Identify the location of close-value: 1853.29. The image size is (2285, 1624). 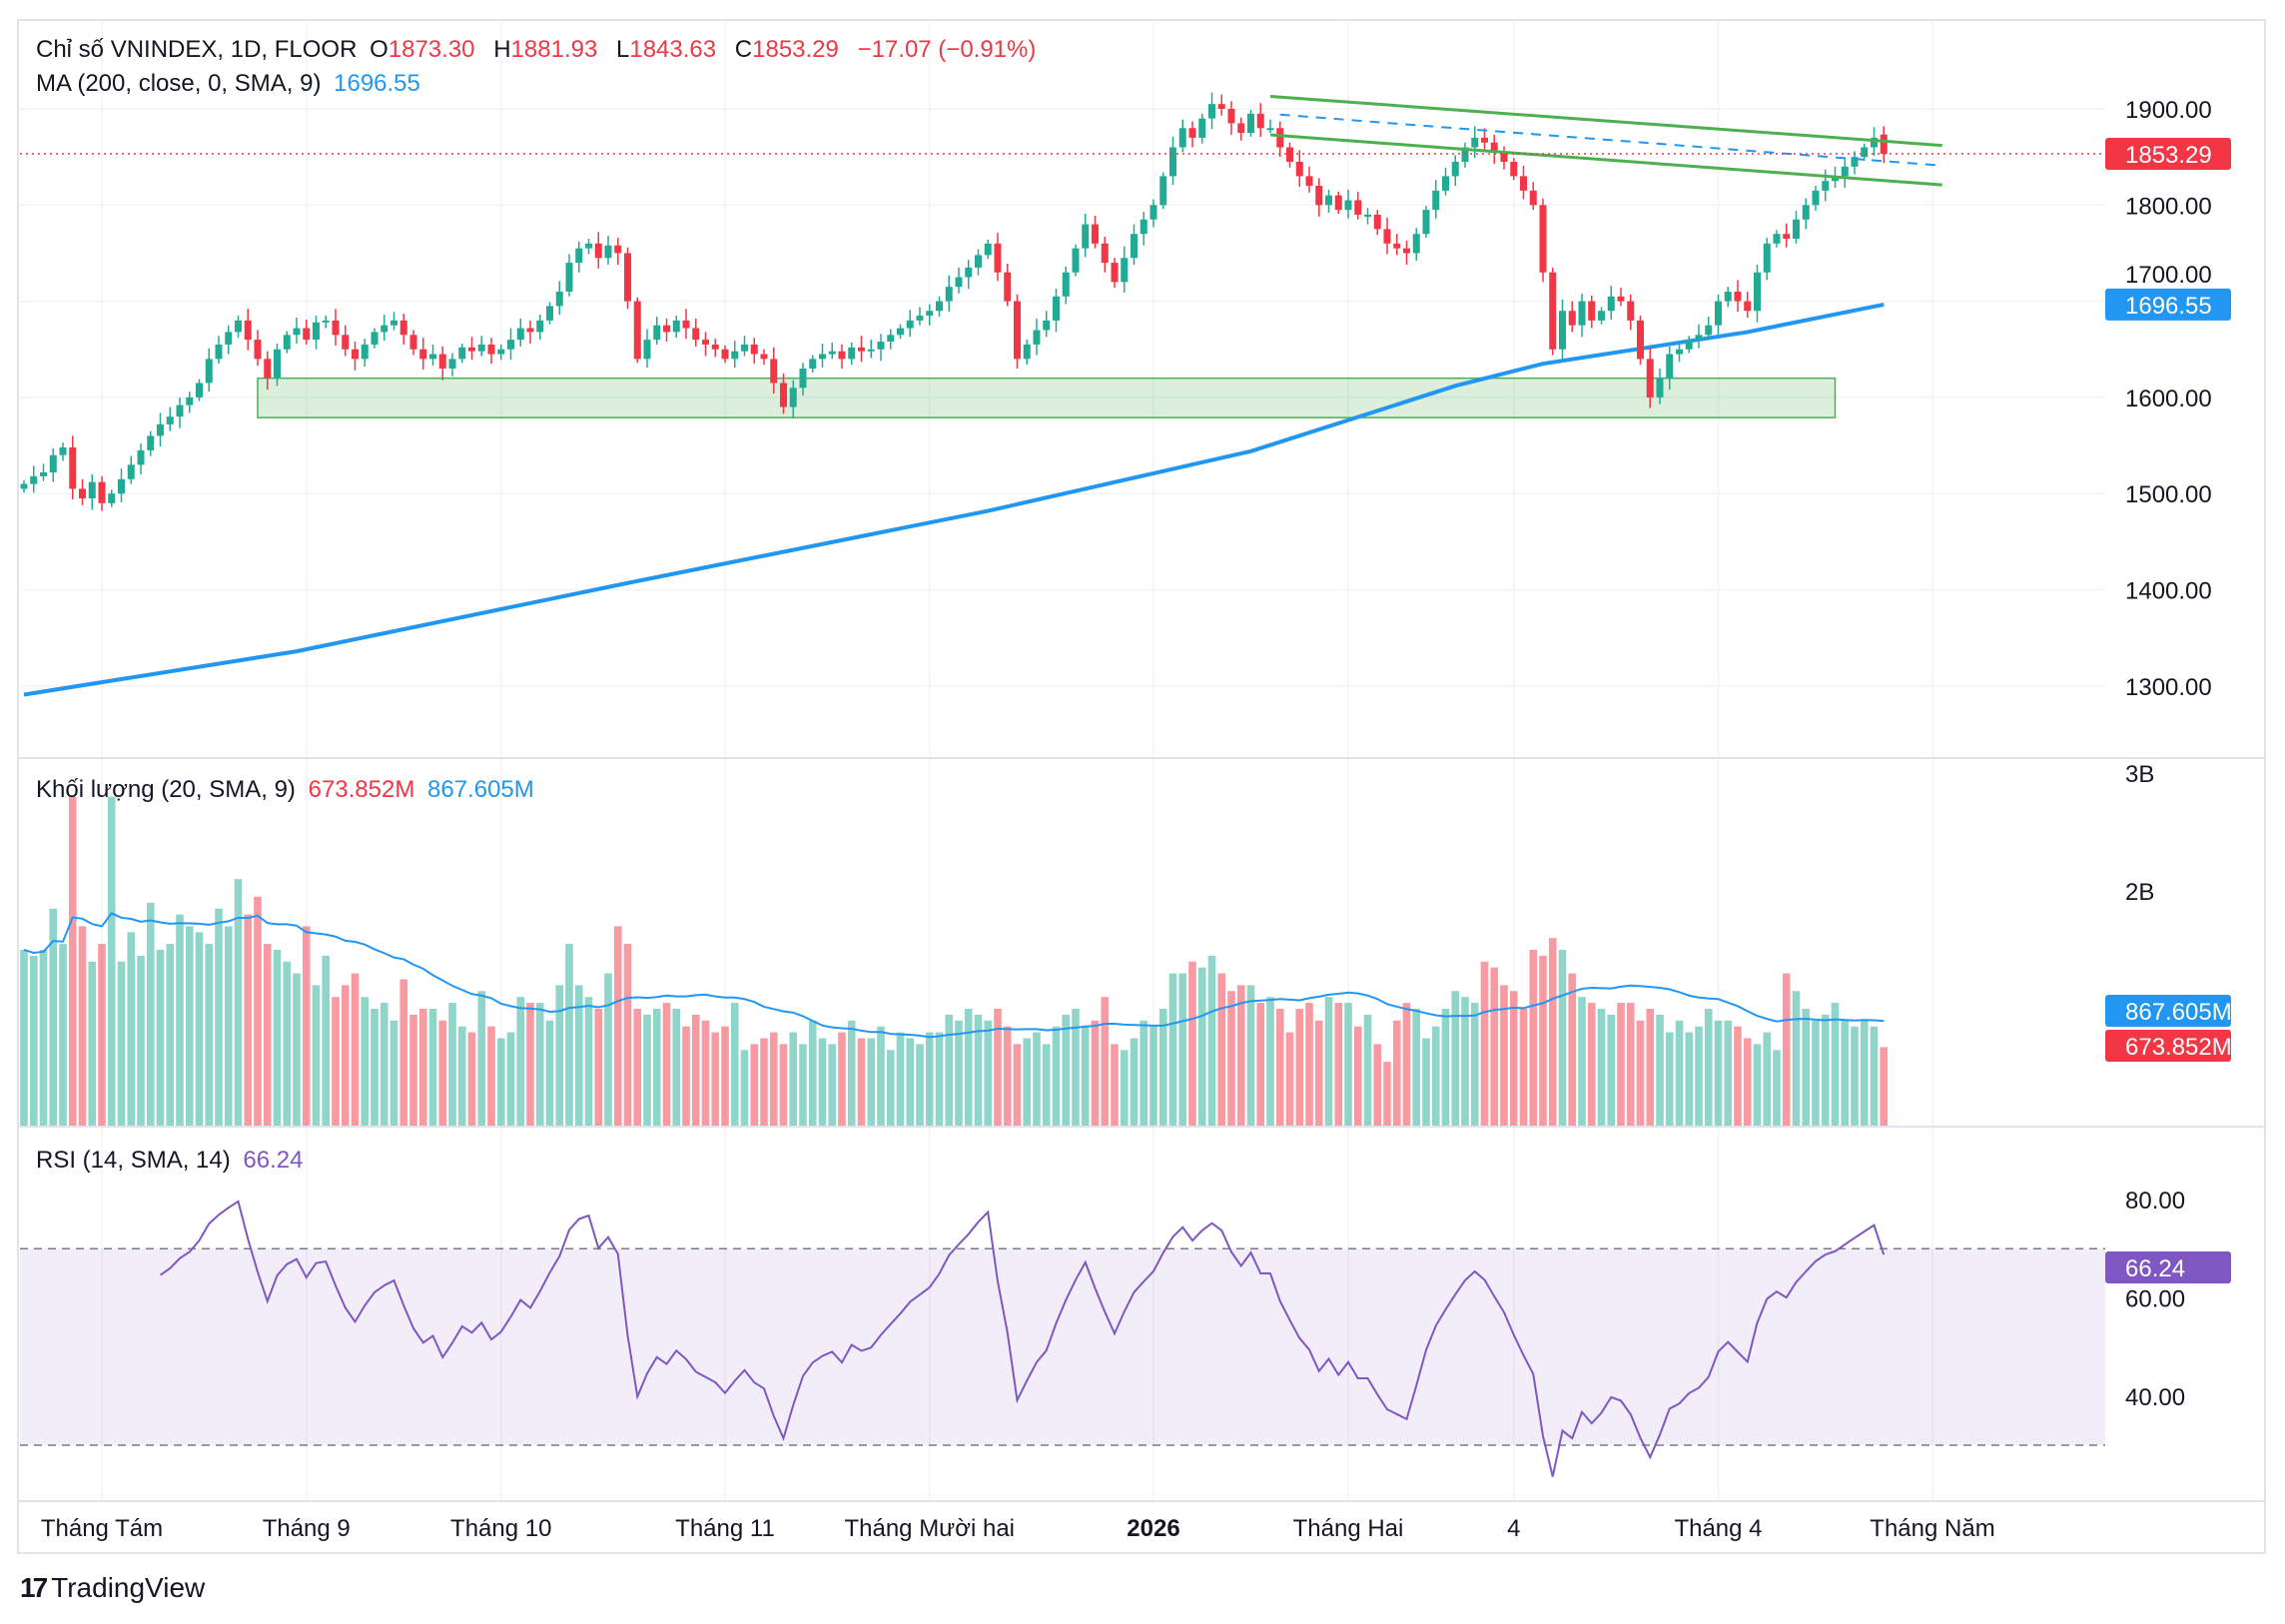
(795, 49).